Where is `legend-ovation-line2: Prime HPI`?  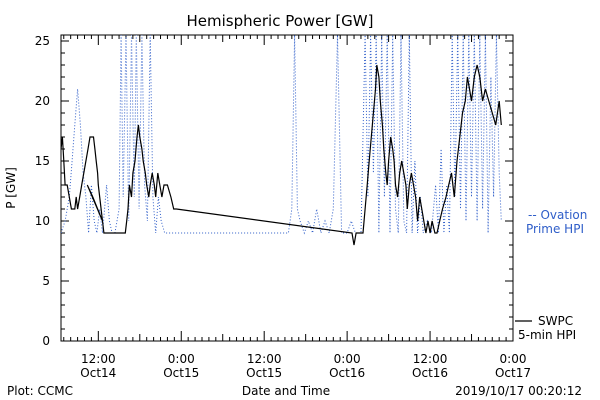
legend-ovation-line2: Prime HPI is located at coordinates (555, 229).